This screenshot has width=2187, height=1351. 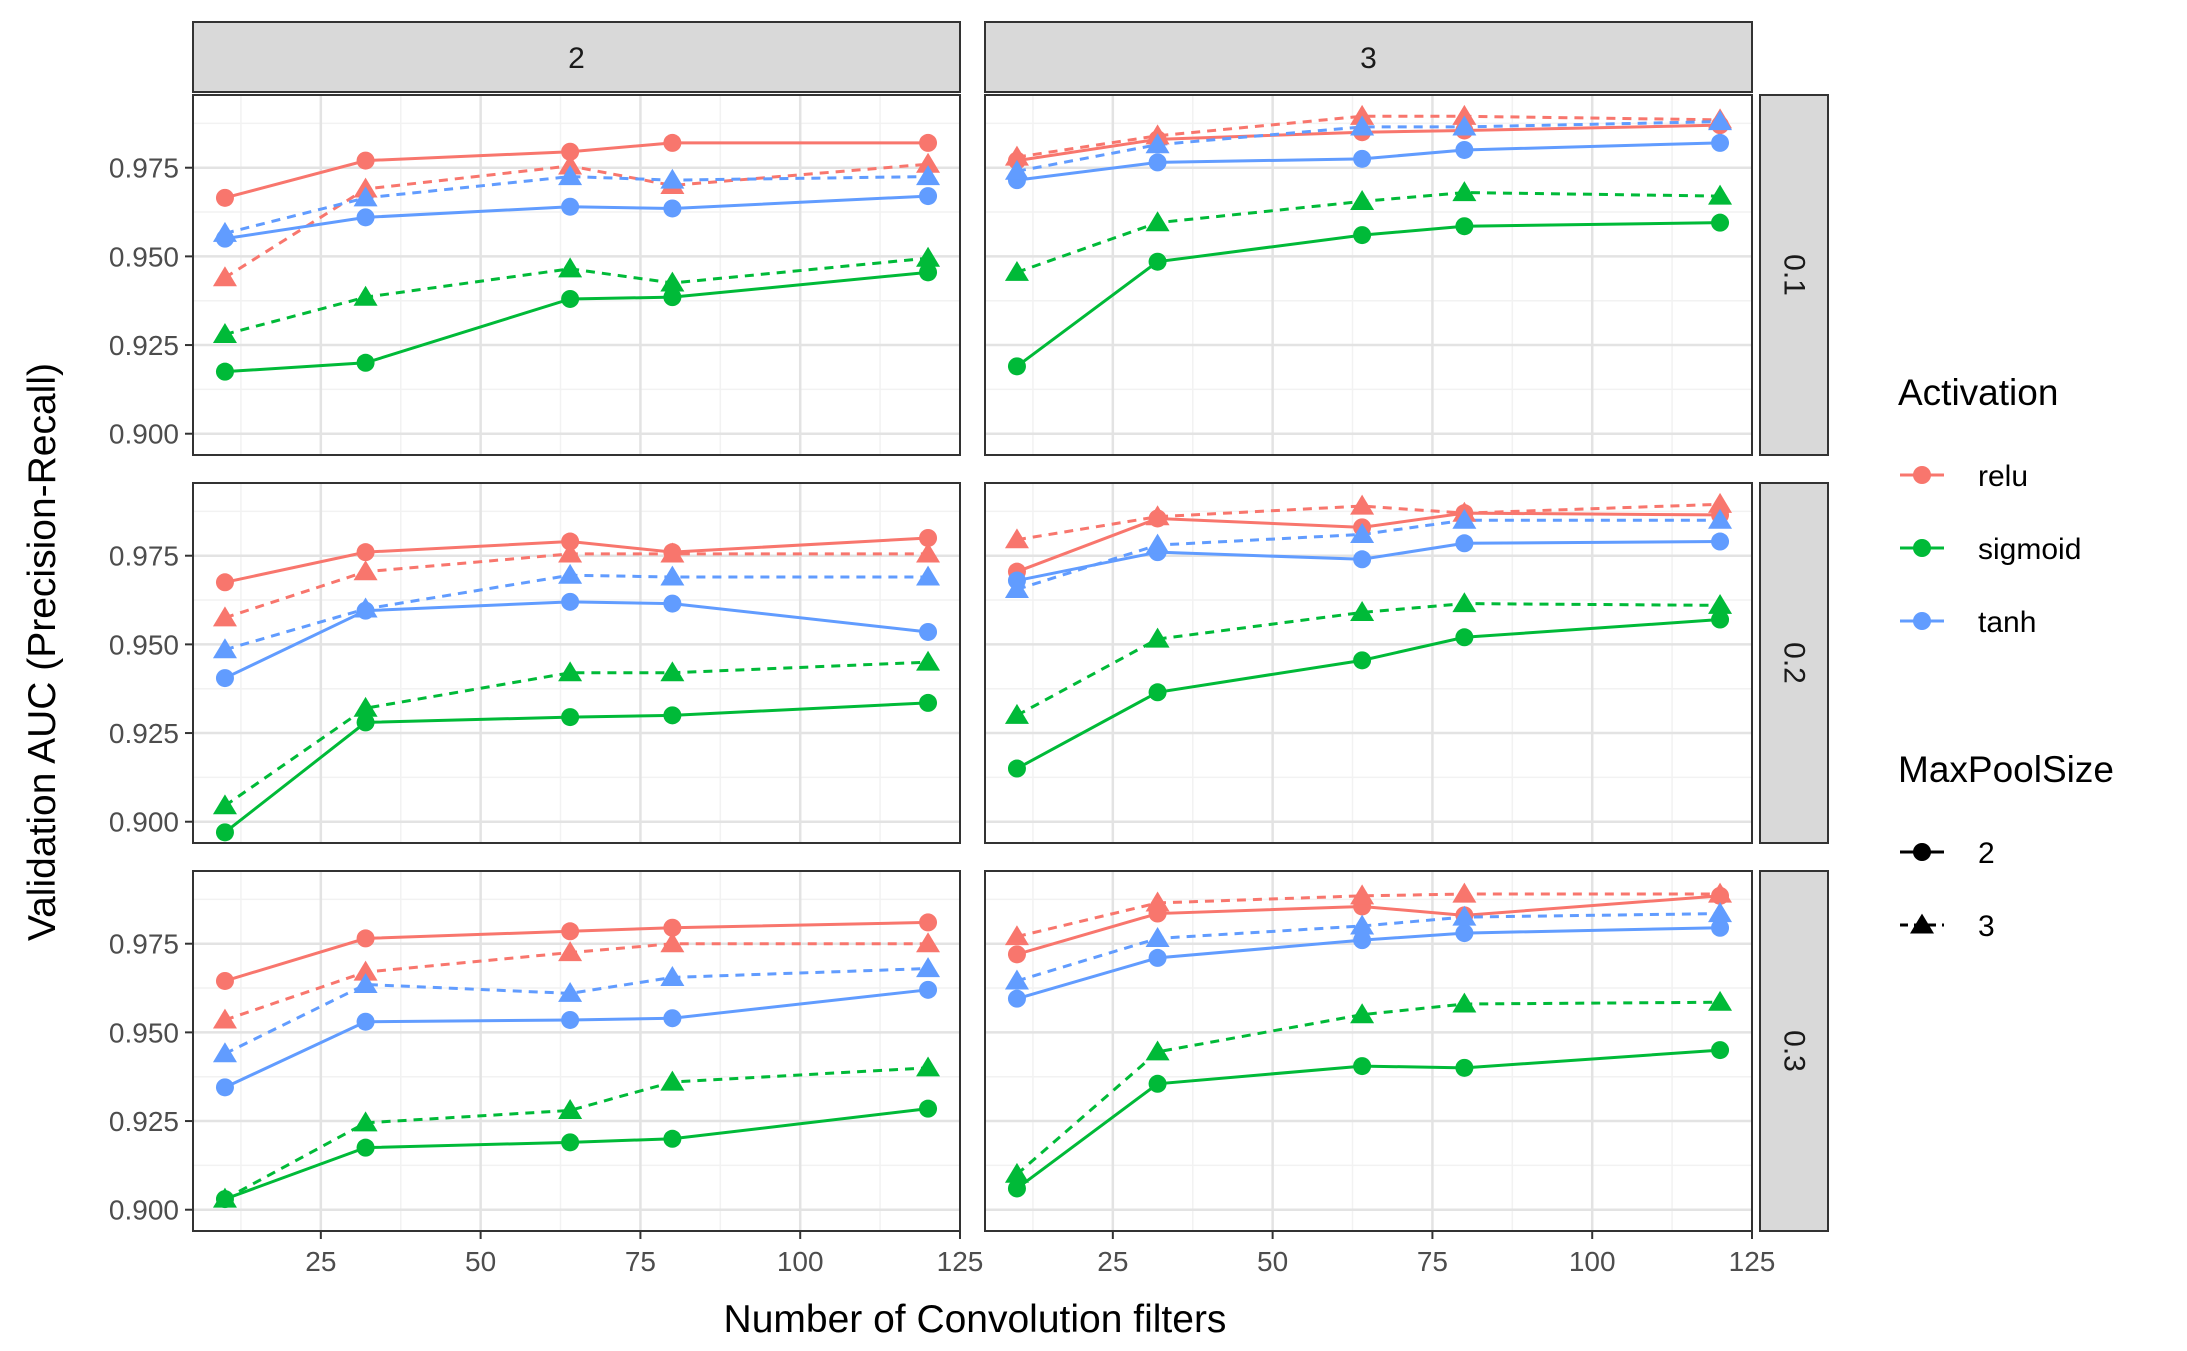 What do you see at coordinates (2006, 769) in the screenshot?
I see `legend-title-maxpool: MaxPoolSize` at bounding box center [2006, 769].